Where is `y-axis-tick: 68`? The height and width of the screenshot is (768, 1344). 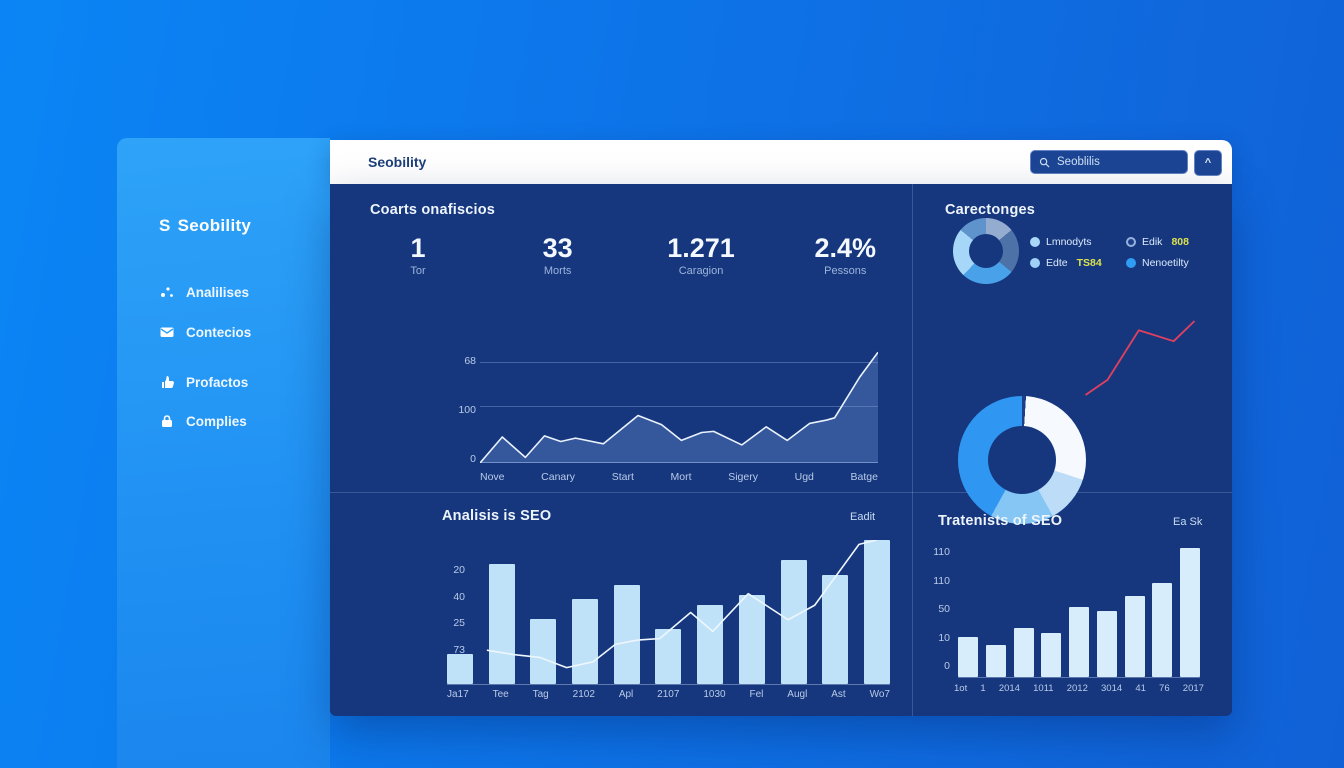 y-axis-tick: 68 is located at coordinates (470, 361).